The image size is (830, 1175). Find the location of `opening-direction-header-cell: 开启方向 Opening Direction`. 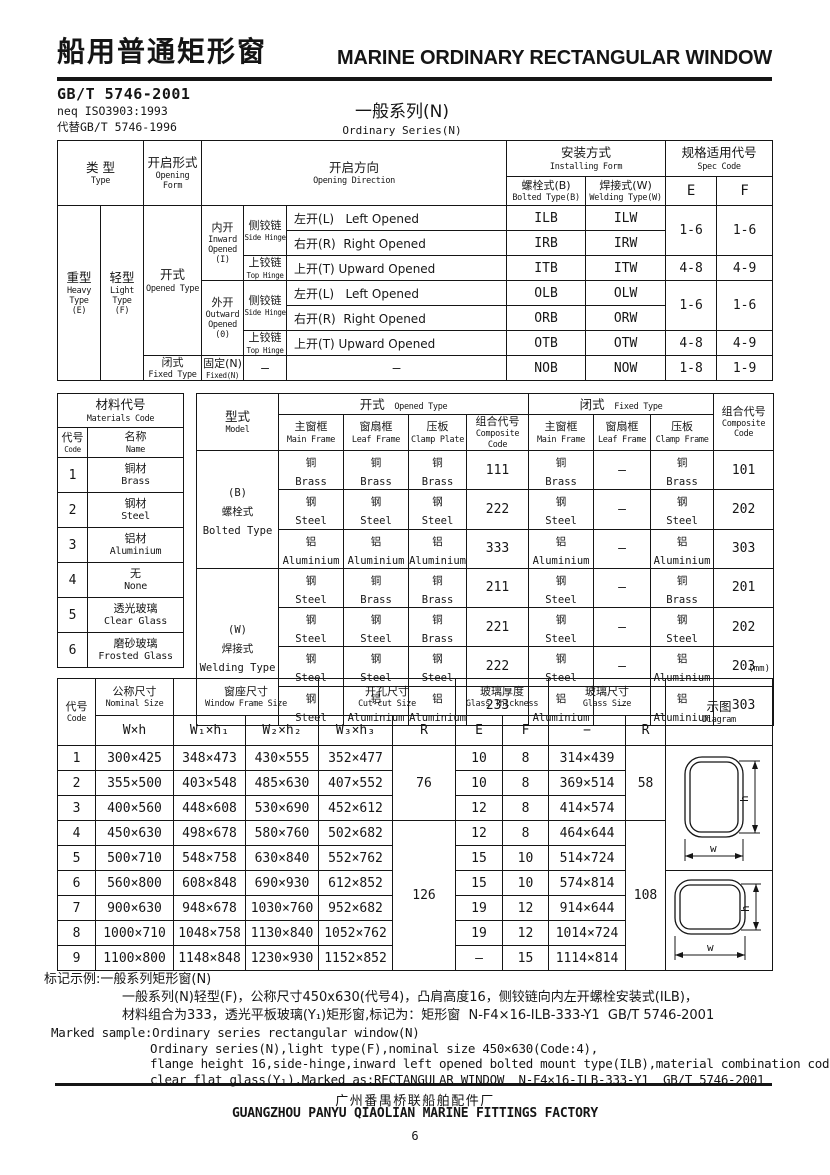

opening-direction-header-cell: 开启方向 Opening Direction is located at coordinates (354, 173).